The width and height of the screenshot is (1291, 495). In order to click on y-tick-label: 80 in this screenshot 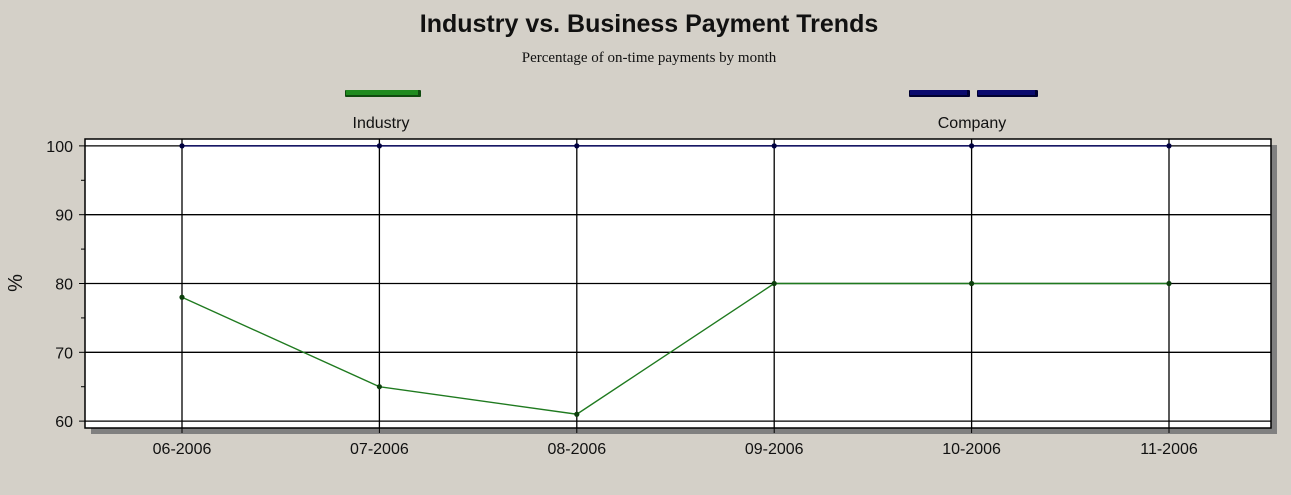, I will do `click(64, 285)`.